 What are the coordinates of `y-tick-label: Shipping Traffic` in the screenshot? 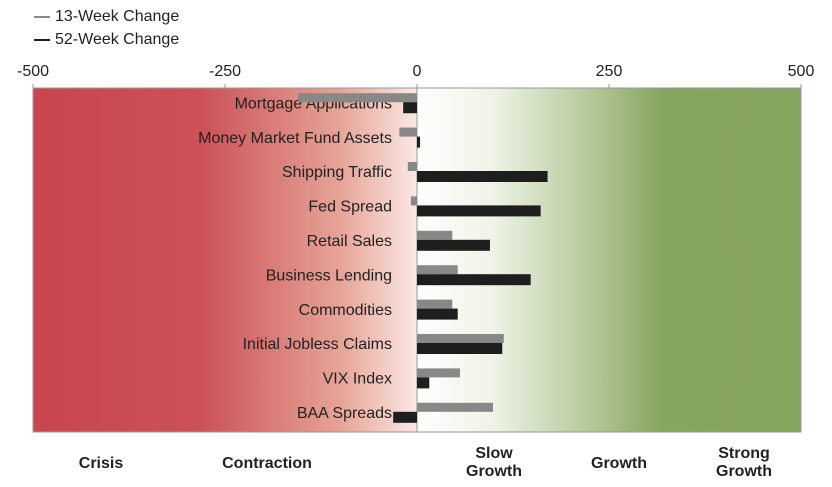 It's located at (337, 172).